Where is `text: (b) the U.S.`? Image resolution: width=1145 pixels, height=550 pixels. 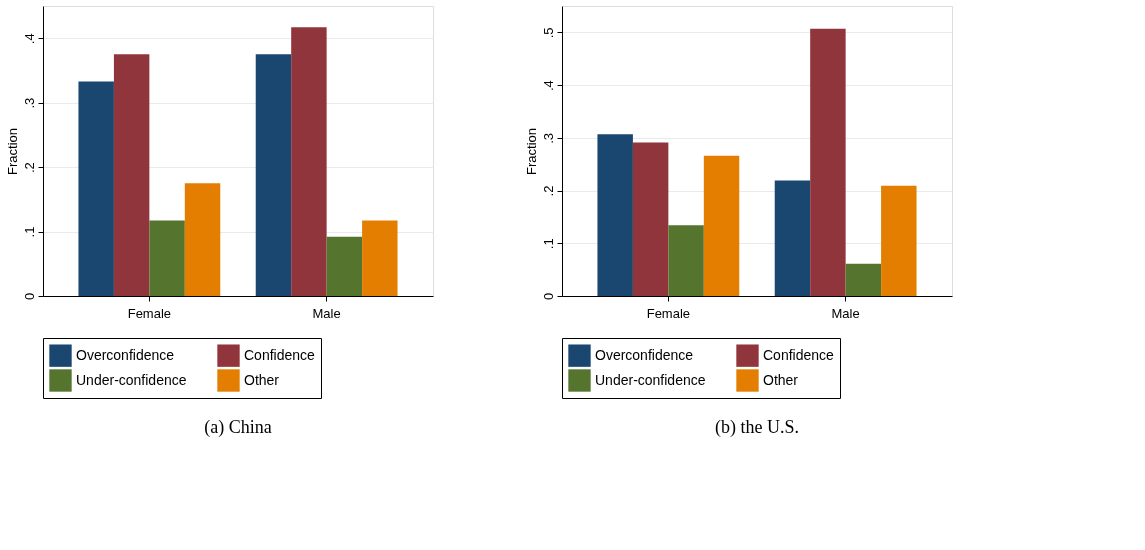
text: (b) the U.S. is located at coordinates (757, 427).